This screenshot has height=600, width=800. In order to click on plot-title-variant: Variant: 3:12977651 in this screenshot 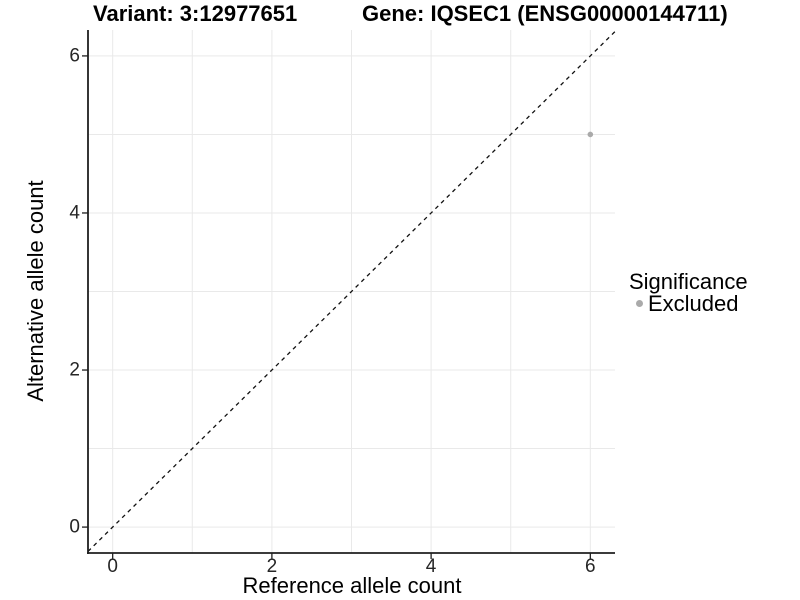, I will do `click(195, 13)`.